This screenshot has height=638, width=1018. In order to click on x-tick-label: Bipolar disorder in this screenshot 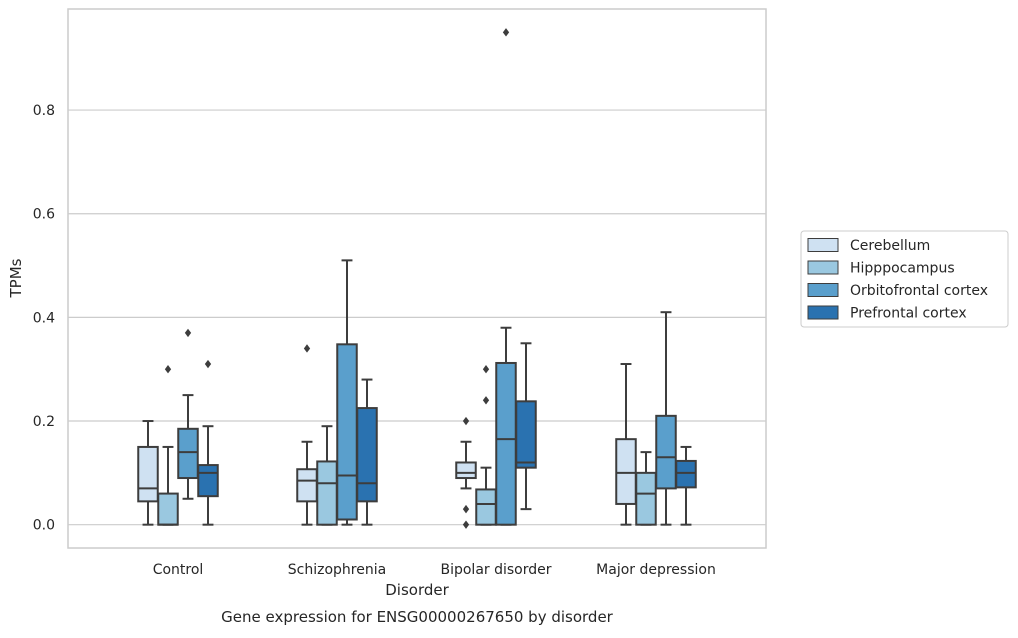, I will do `click(495, 570)`.